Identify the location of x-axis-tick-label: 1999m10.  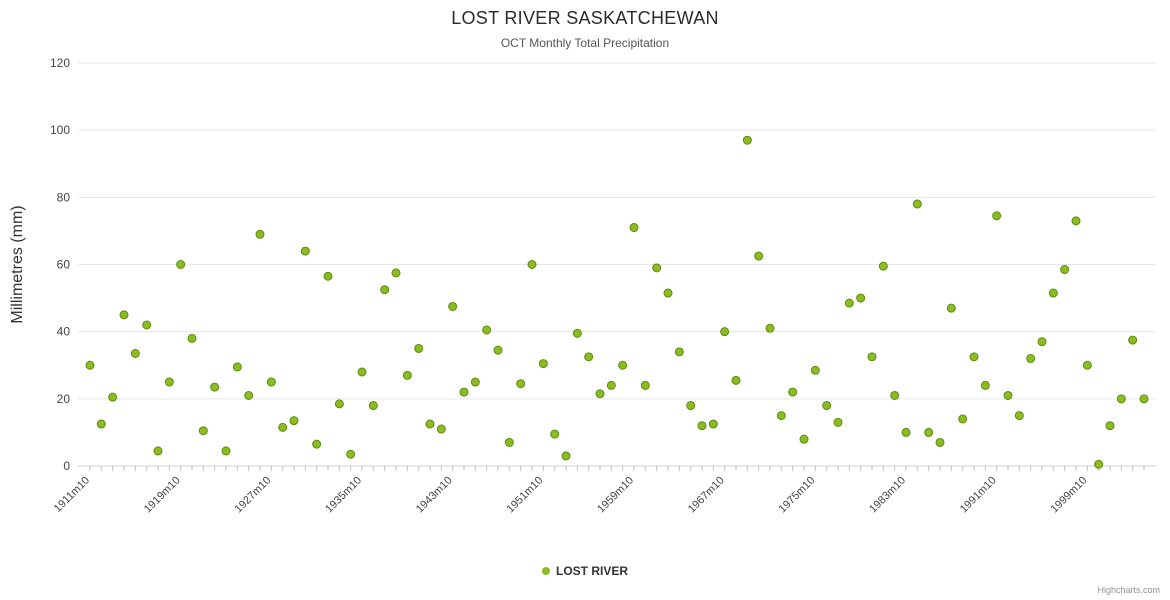
(1069, 494).